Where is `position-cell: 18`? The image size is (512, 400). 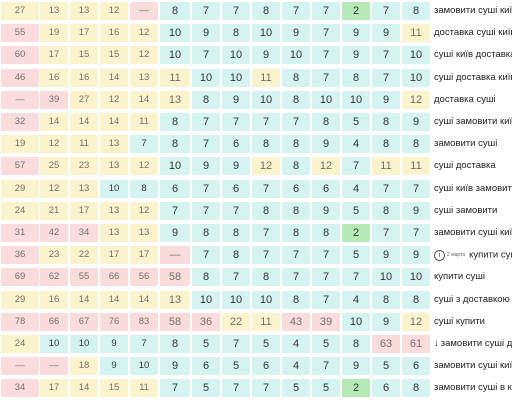
position-cell: 18 is located at coordinates (84, 366).